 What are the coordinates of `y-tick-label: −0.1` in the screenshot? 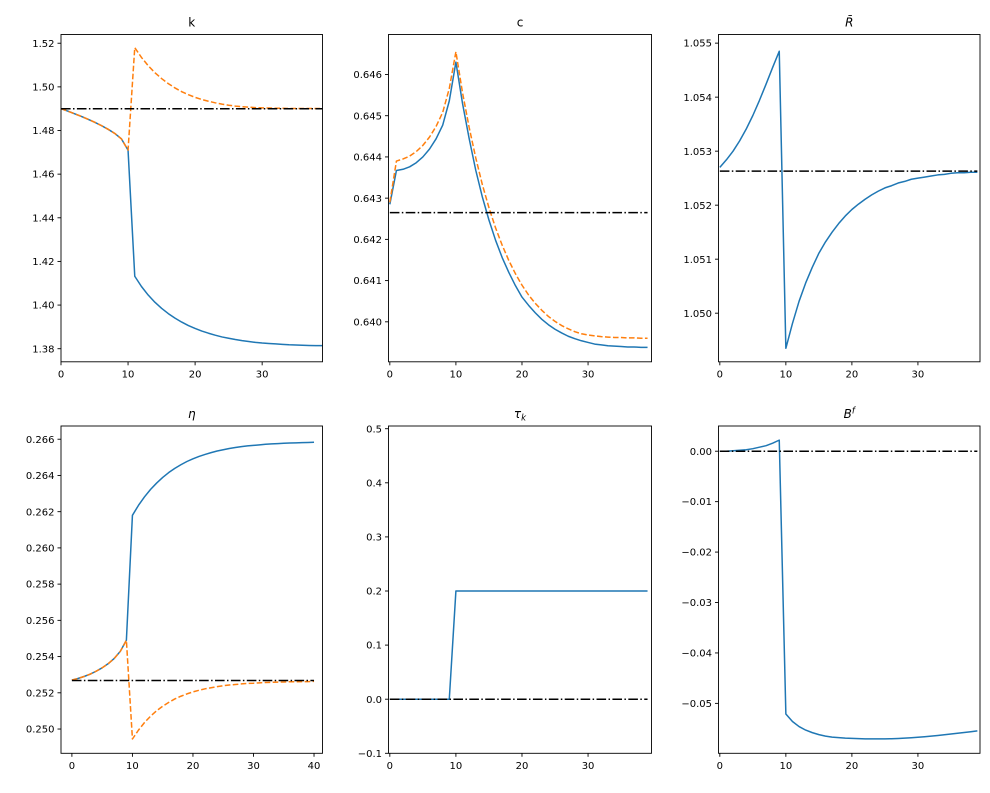 It's located at (370, 754).